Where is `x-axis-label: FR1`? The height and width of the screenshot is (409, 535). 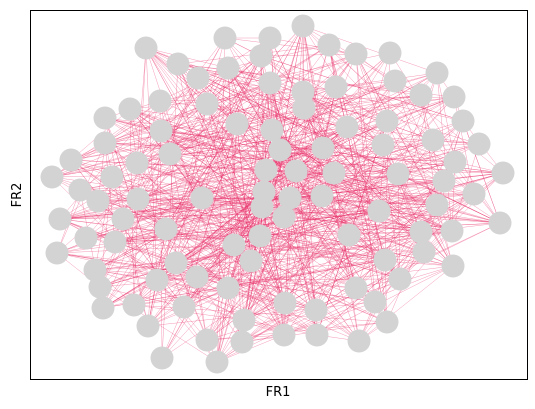
x-axis-label: FR1 is located at coordinates (278, 392).